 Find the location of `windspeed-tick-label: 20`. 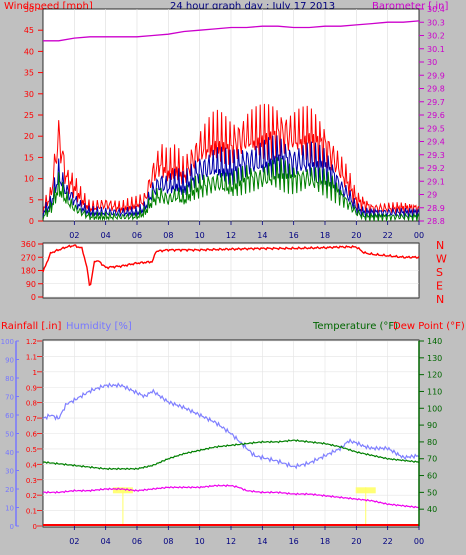

windspeed-tick-label: 20 is located at coordinates (29, 136).